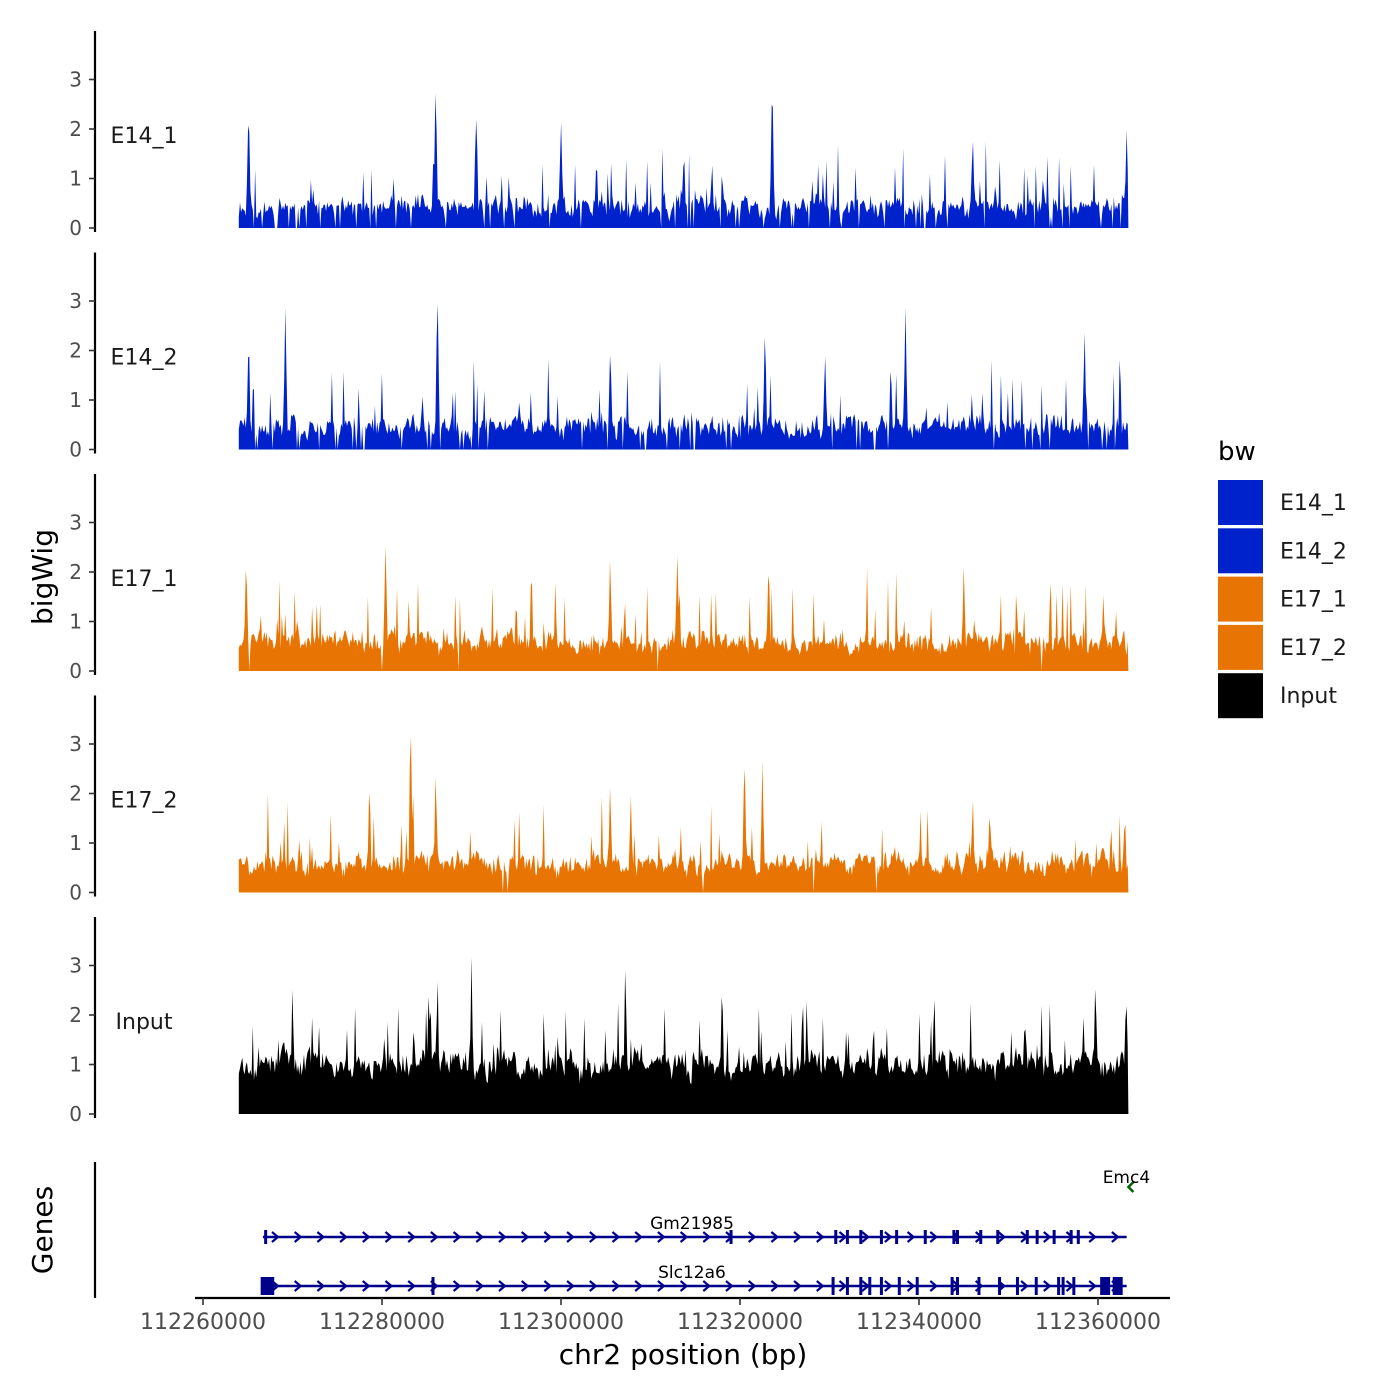 This screenshot has height=1400, width=1400. What do you see at coordinates (144, 136) in the screenshot?
I see `track-label: E14_1` at bounding box center [144, 136].